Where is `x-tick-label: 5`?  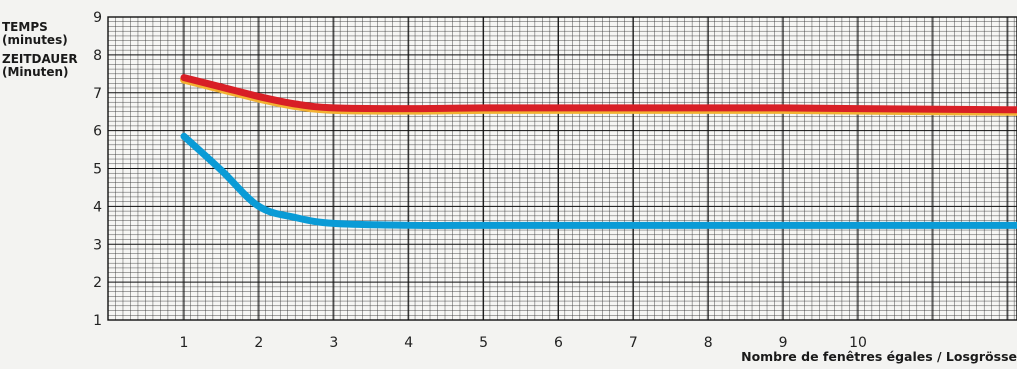
x-tick-label: 5 is located at coordinates (483, 343).